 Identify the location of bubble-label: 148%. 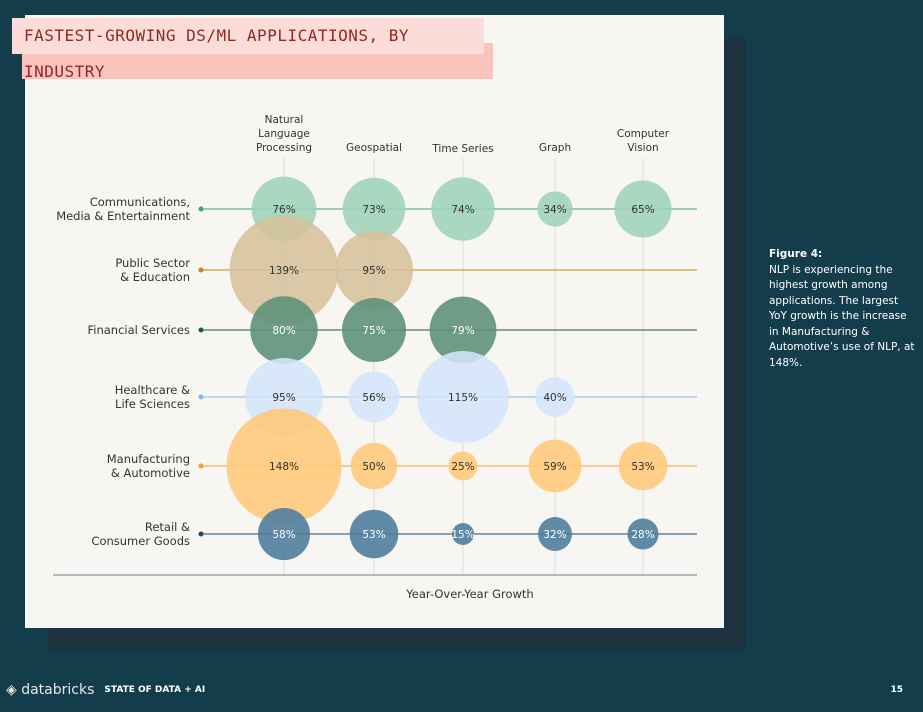
(284, 467).